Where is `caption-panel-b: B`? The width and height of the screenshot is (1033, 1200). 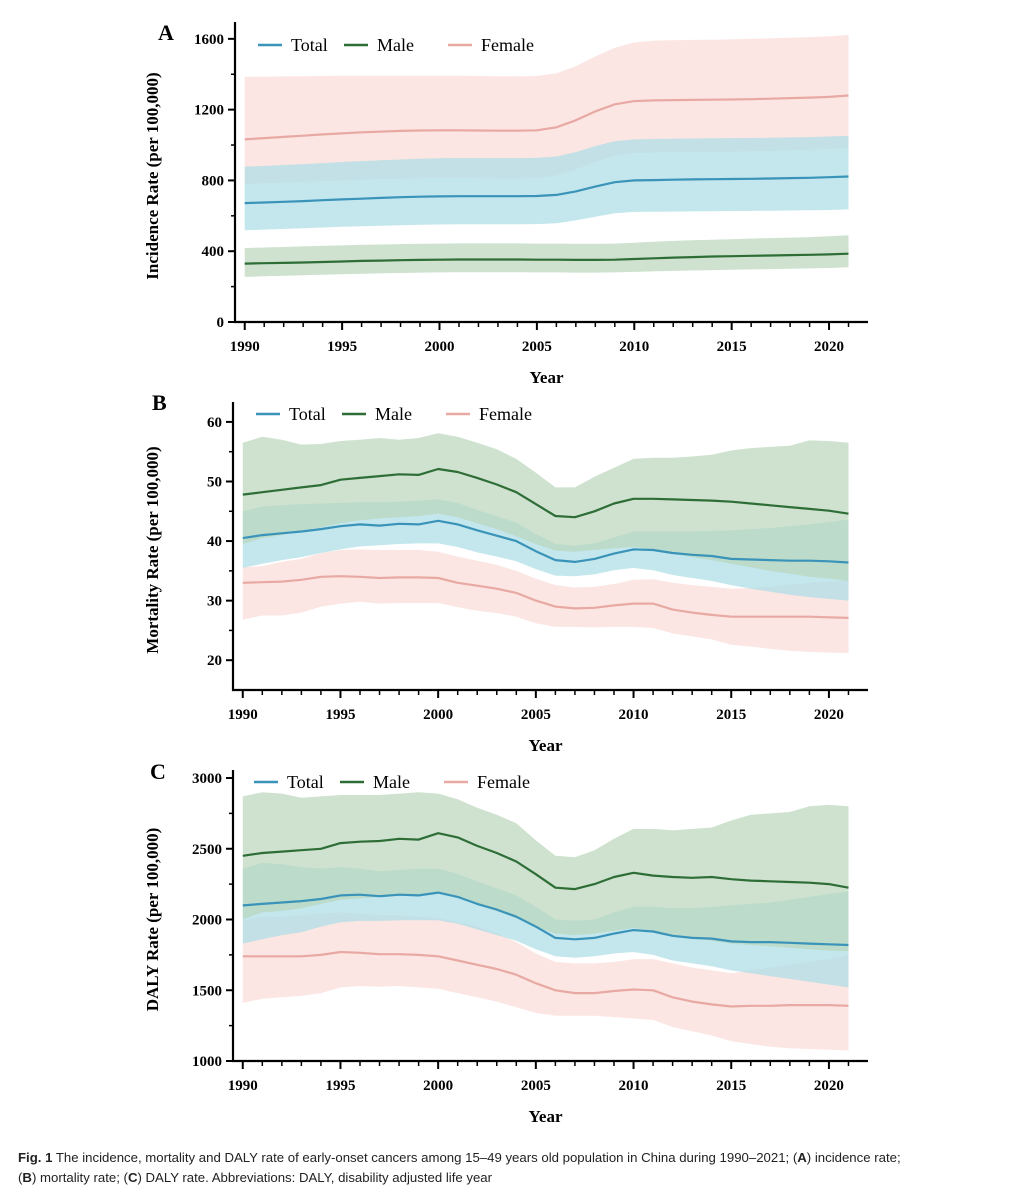
caption-panel-b: B is located at coordinates (27, 1177).